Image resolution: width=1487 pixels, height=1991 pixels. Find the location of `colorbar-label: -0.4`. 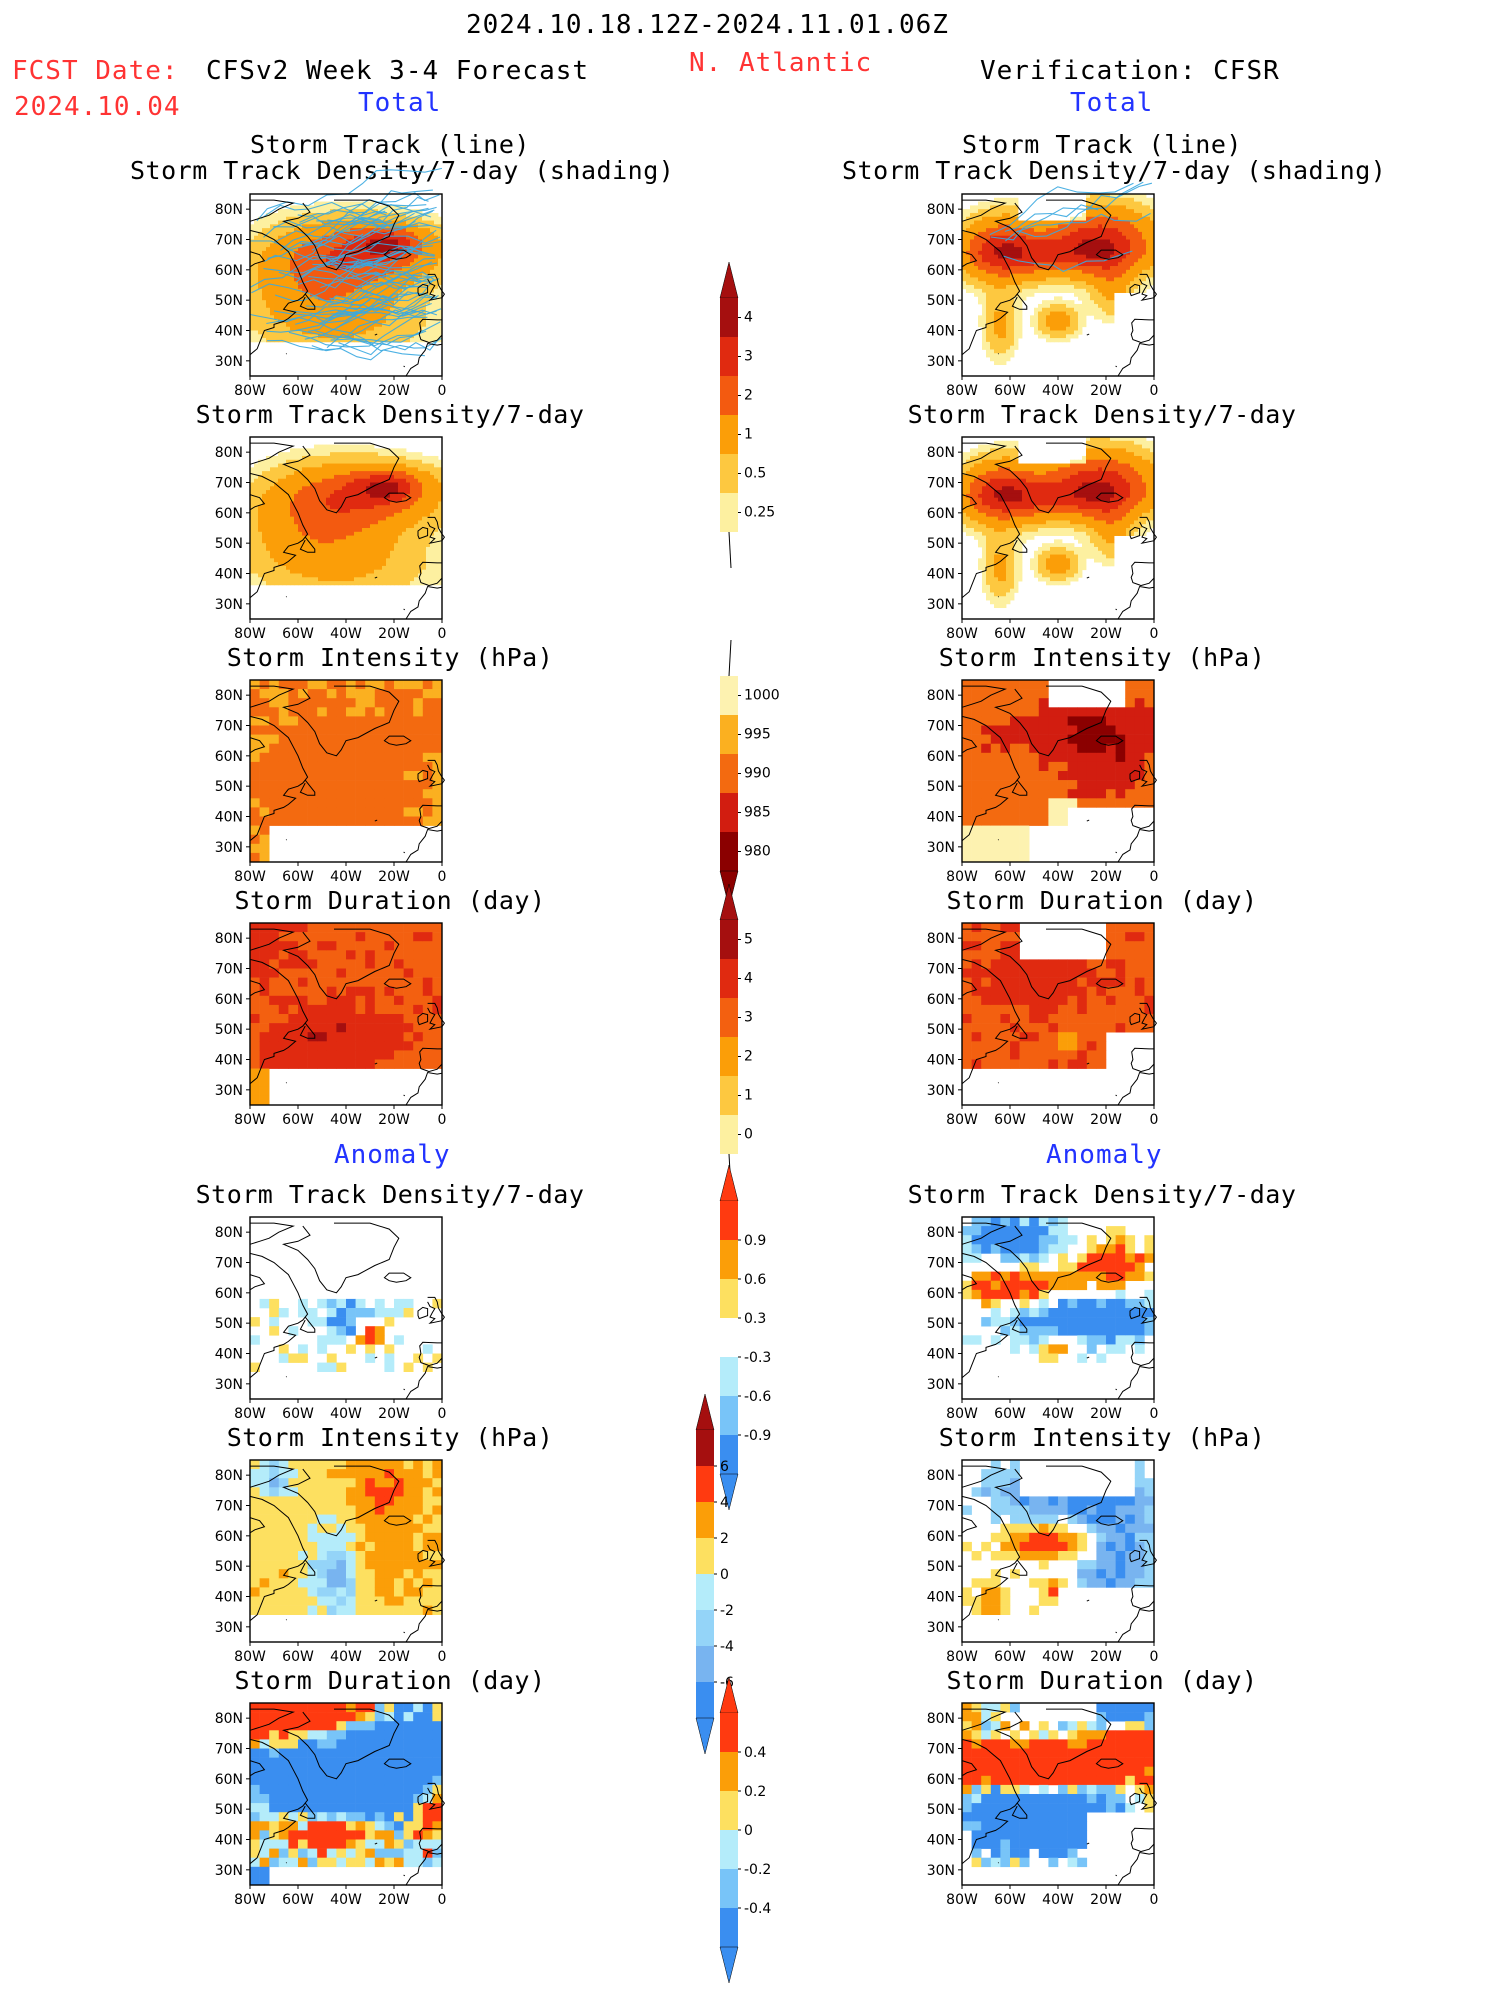

colorbar-label: -0.4 is located at coordinates (757, 1909).